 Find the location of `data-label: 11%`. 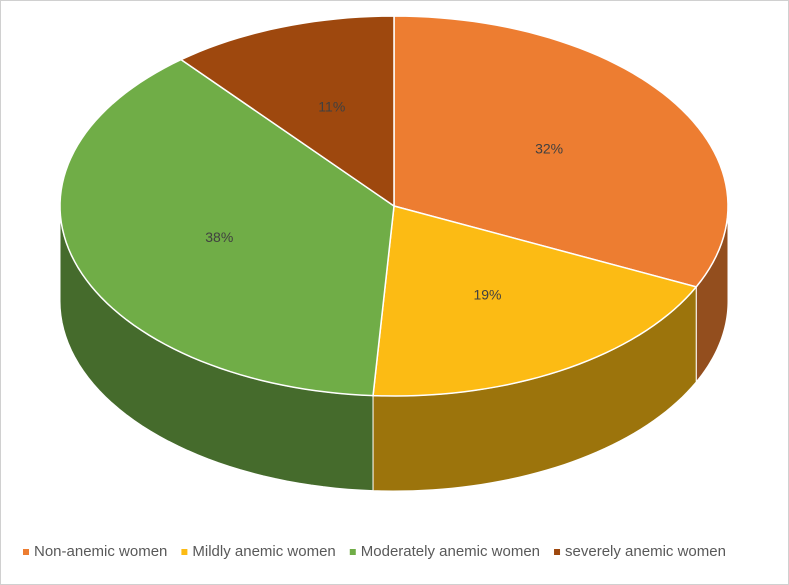

data-label: 11% is located at coordinates (331, 106).